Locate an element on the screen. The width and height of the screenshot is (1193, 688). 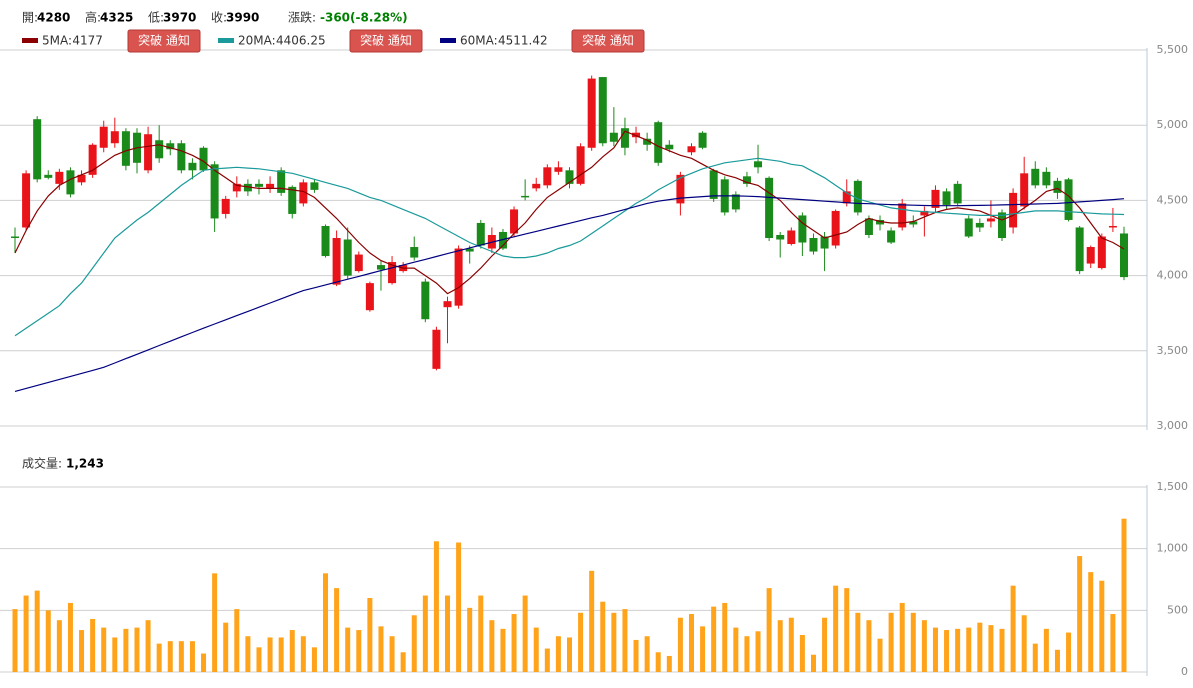
y-tick-label: 3,500 is located at coordinates (1173, 350).